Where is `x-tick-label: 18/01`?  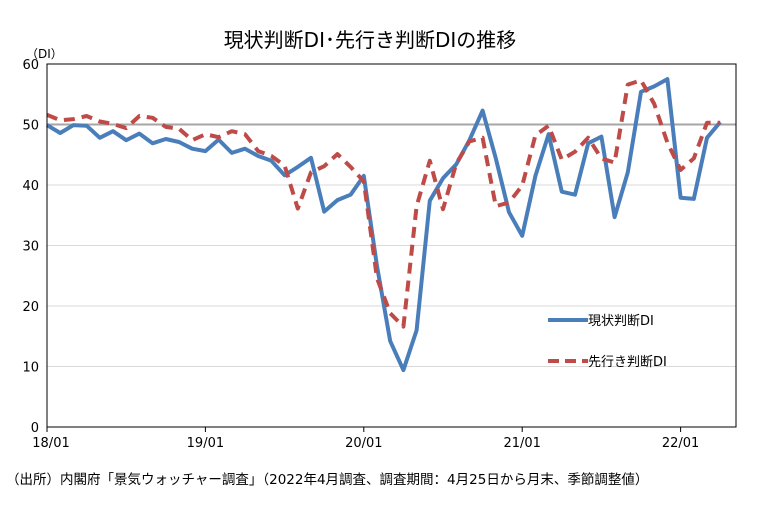
x-tick-label: 18/01 is located at coordinates (50, 443).